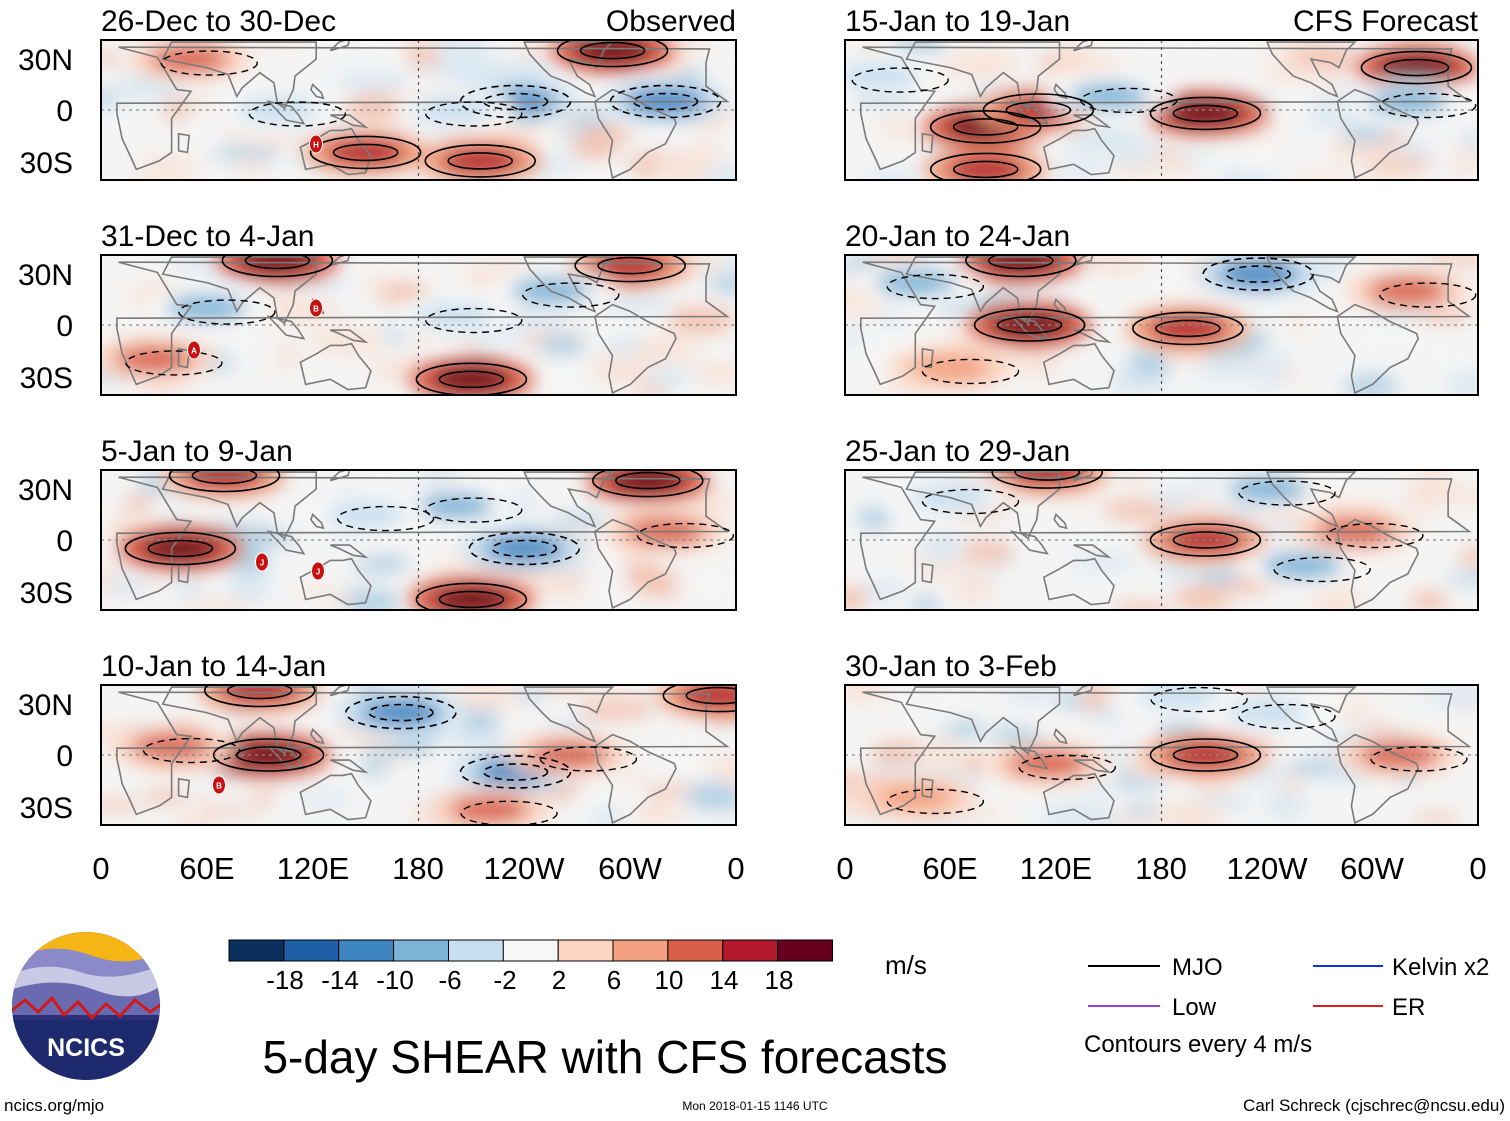  I want to click on lat-label: 0, so click(64, 111).